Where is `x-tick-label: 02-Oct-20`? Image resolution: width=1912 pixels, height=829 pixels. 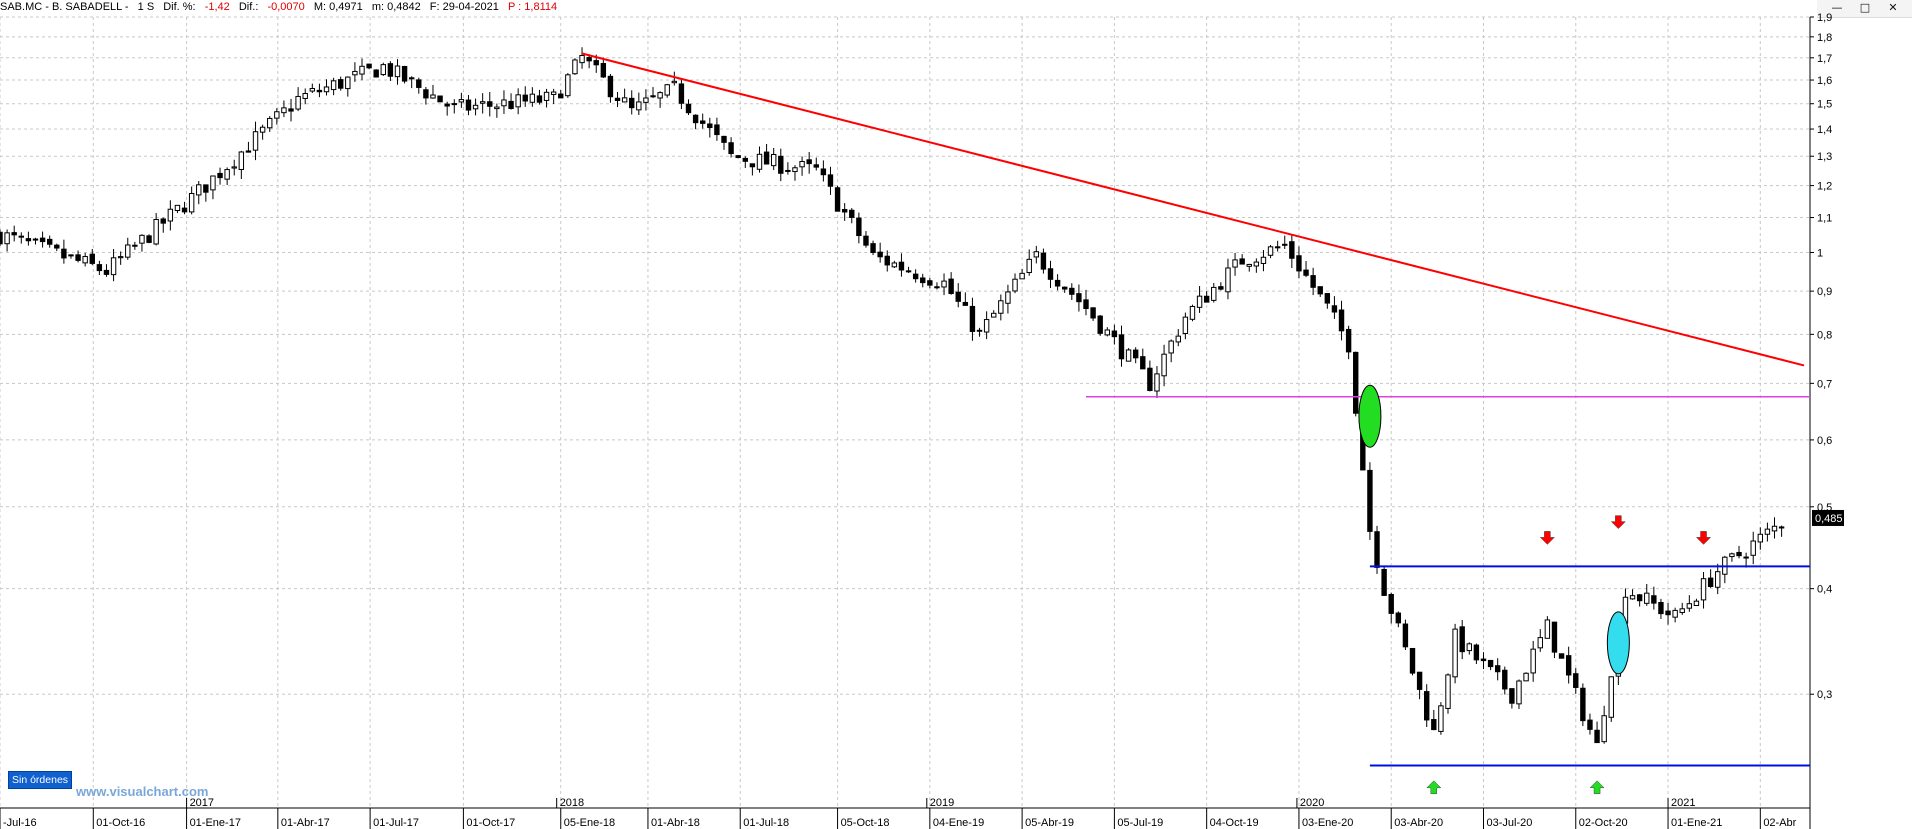 x-tick-label: 02-Oct-20 is located at coordinates (1603, 823).